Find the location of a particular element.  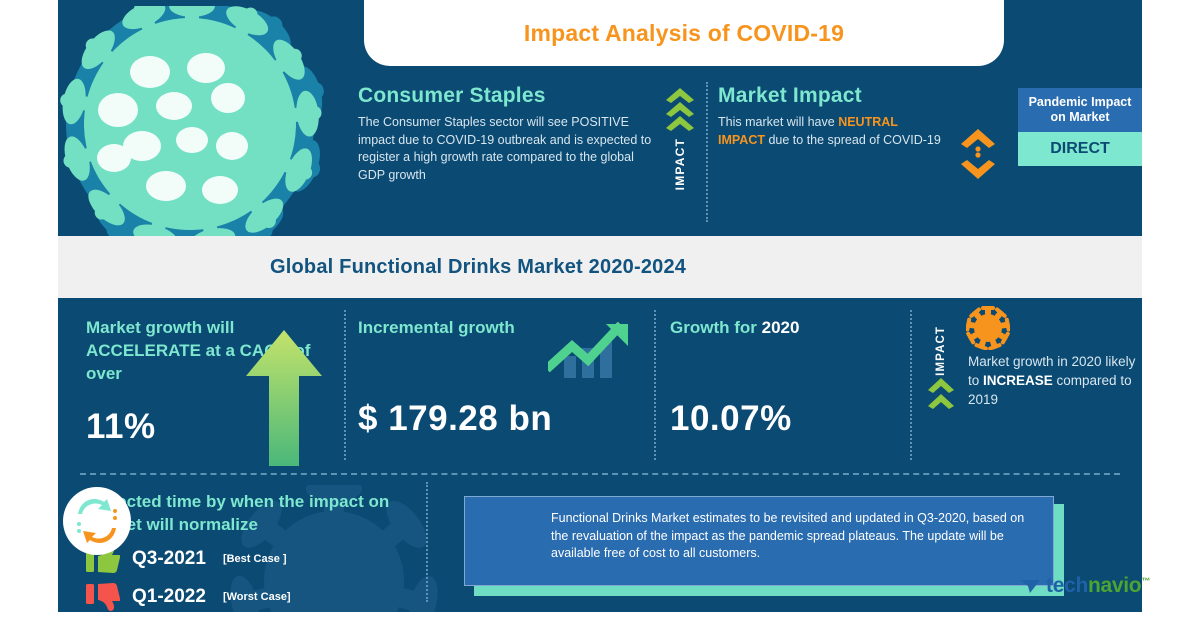

case-quarter: Q3-2021 is located at coordinates (169, 558).